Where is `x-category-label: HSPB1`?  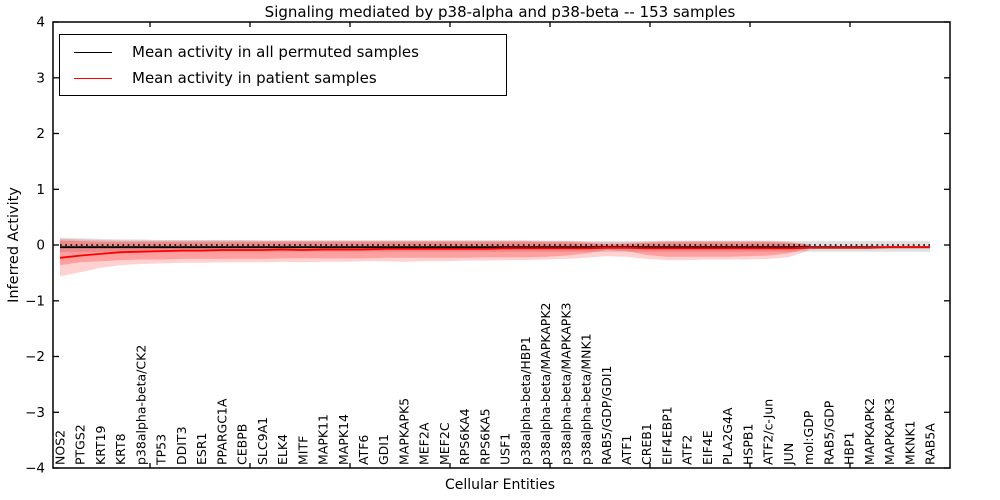
x-category-label: HSPB1 is located at coordinates (747, 444).